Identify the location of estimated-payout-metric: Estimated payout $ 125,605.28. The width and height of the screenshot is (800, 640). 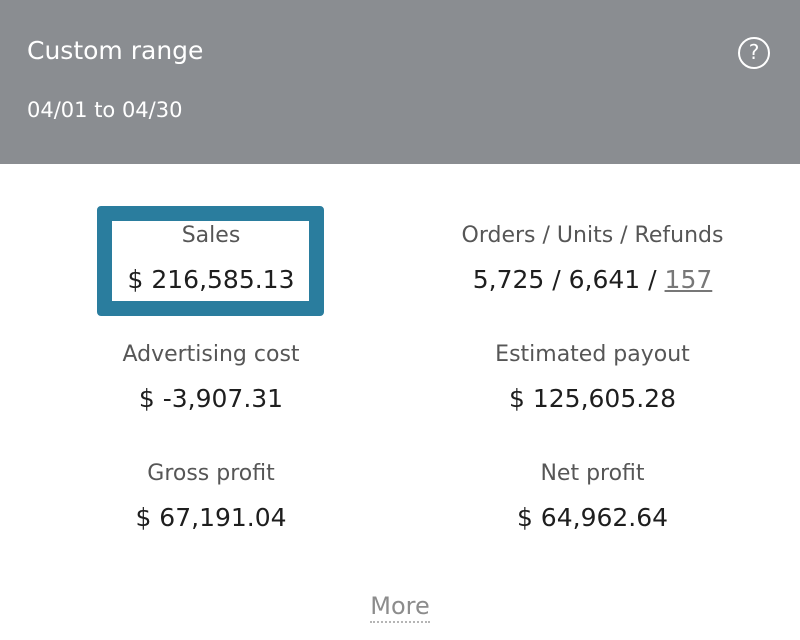
(592, 378).